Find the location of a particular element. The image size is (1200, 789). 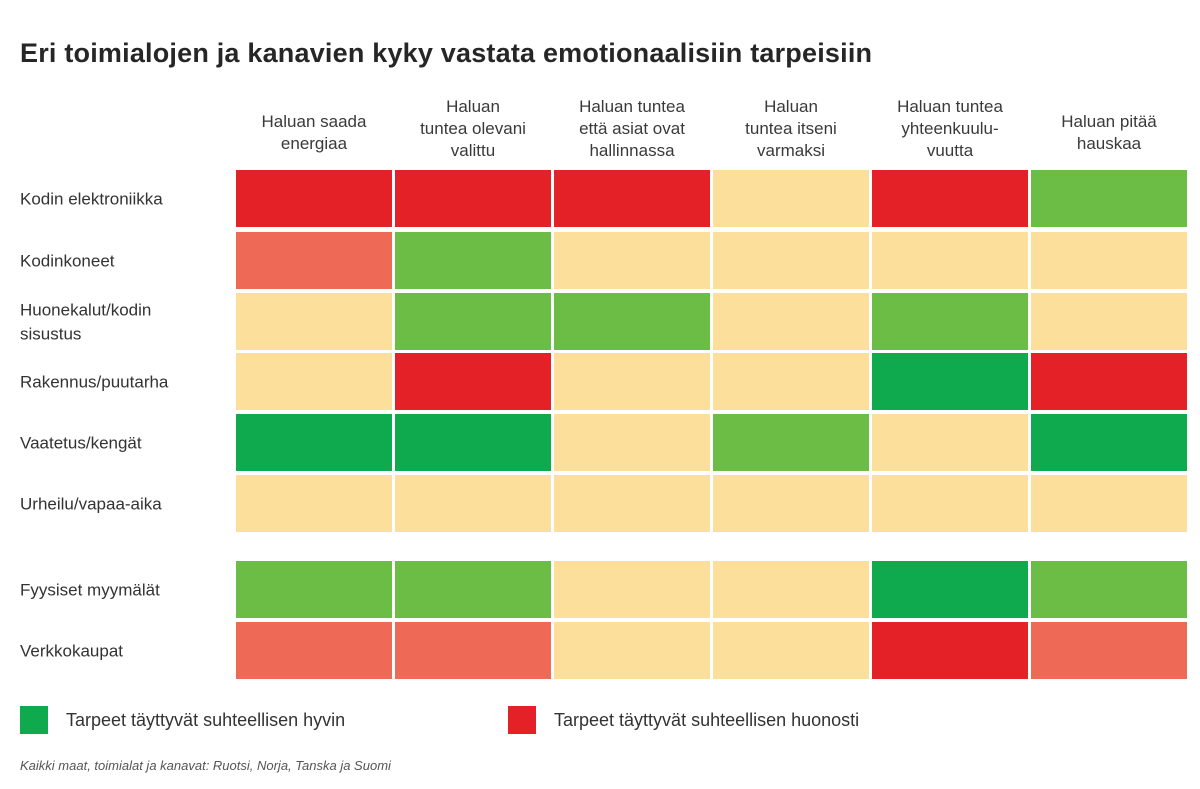

column-header: Haluan tuntea yhteenkuulu-vuutta is located at coordinates (950, 128).